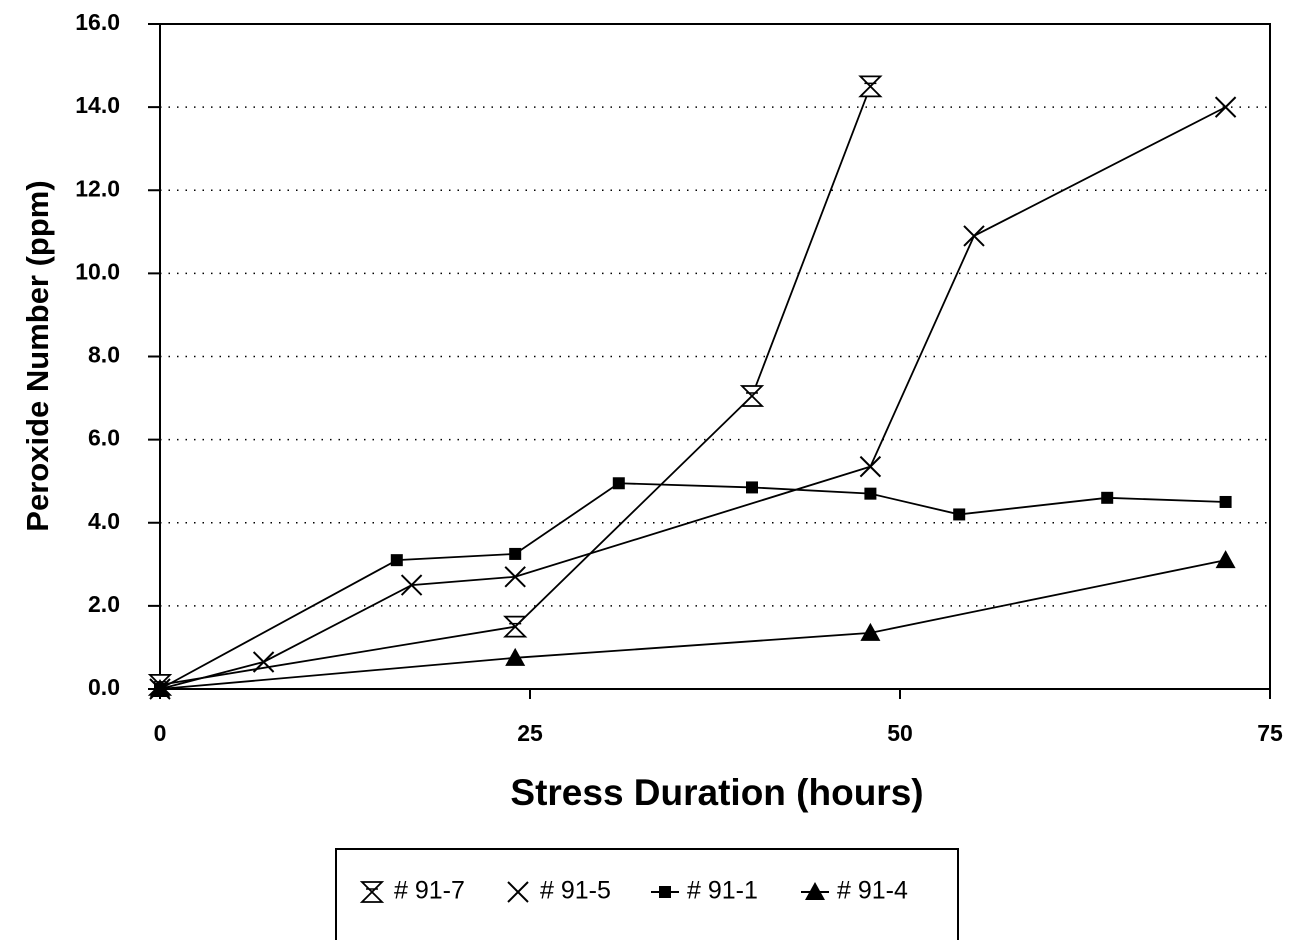 This screenshot has height=940, width=1293. I want to click on legend-label: # 91-7, so click(429, 891).